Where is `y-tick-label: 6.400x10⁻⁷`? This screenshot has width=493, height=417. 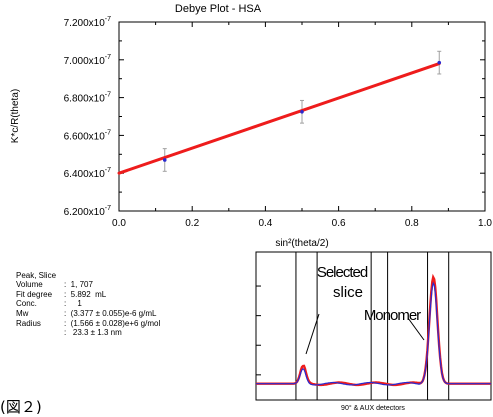 y-tick-label: 6.400x10⁻⁷ is located at coordinates (87, 173).